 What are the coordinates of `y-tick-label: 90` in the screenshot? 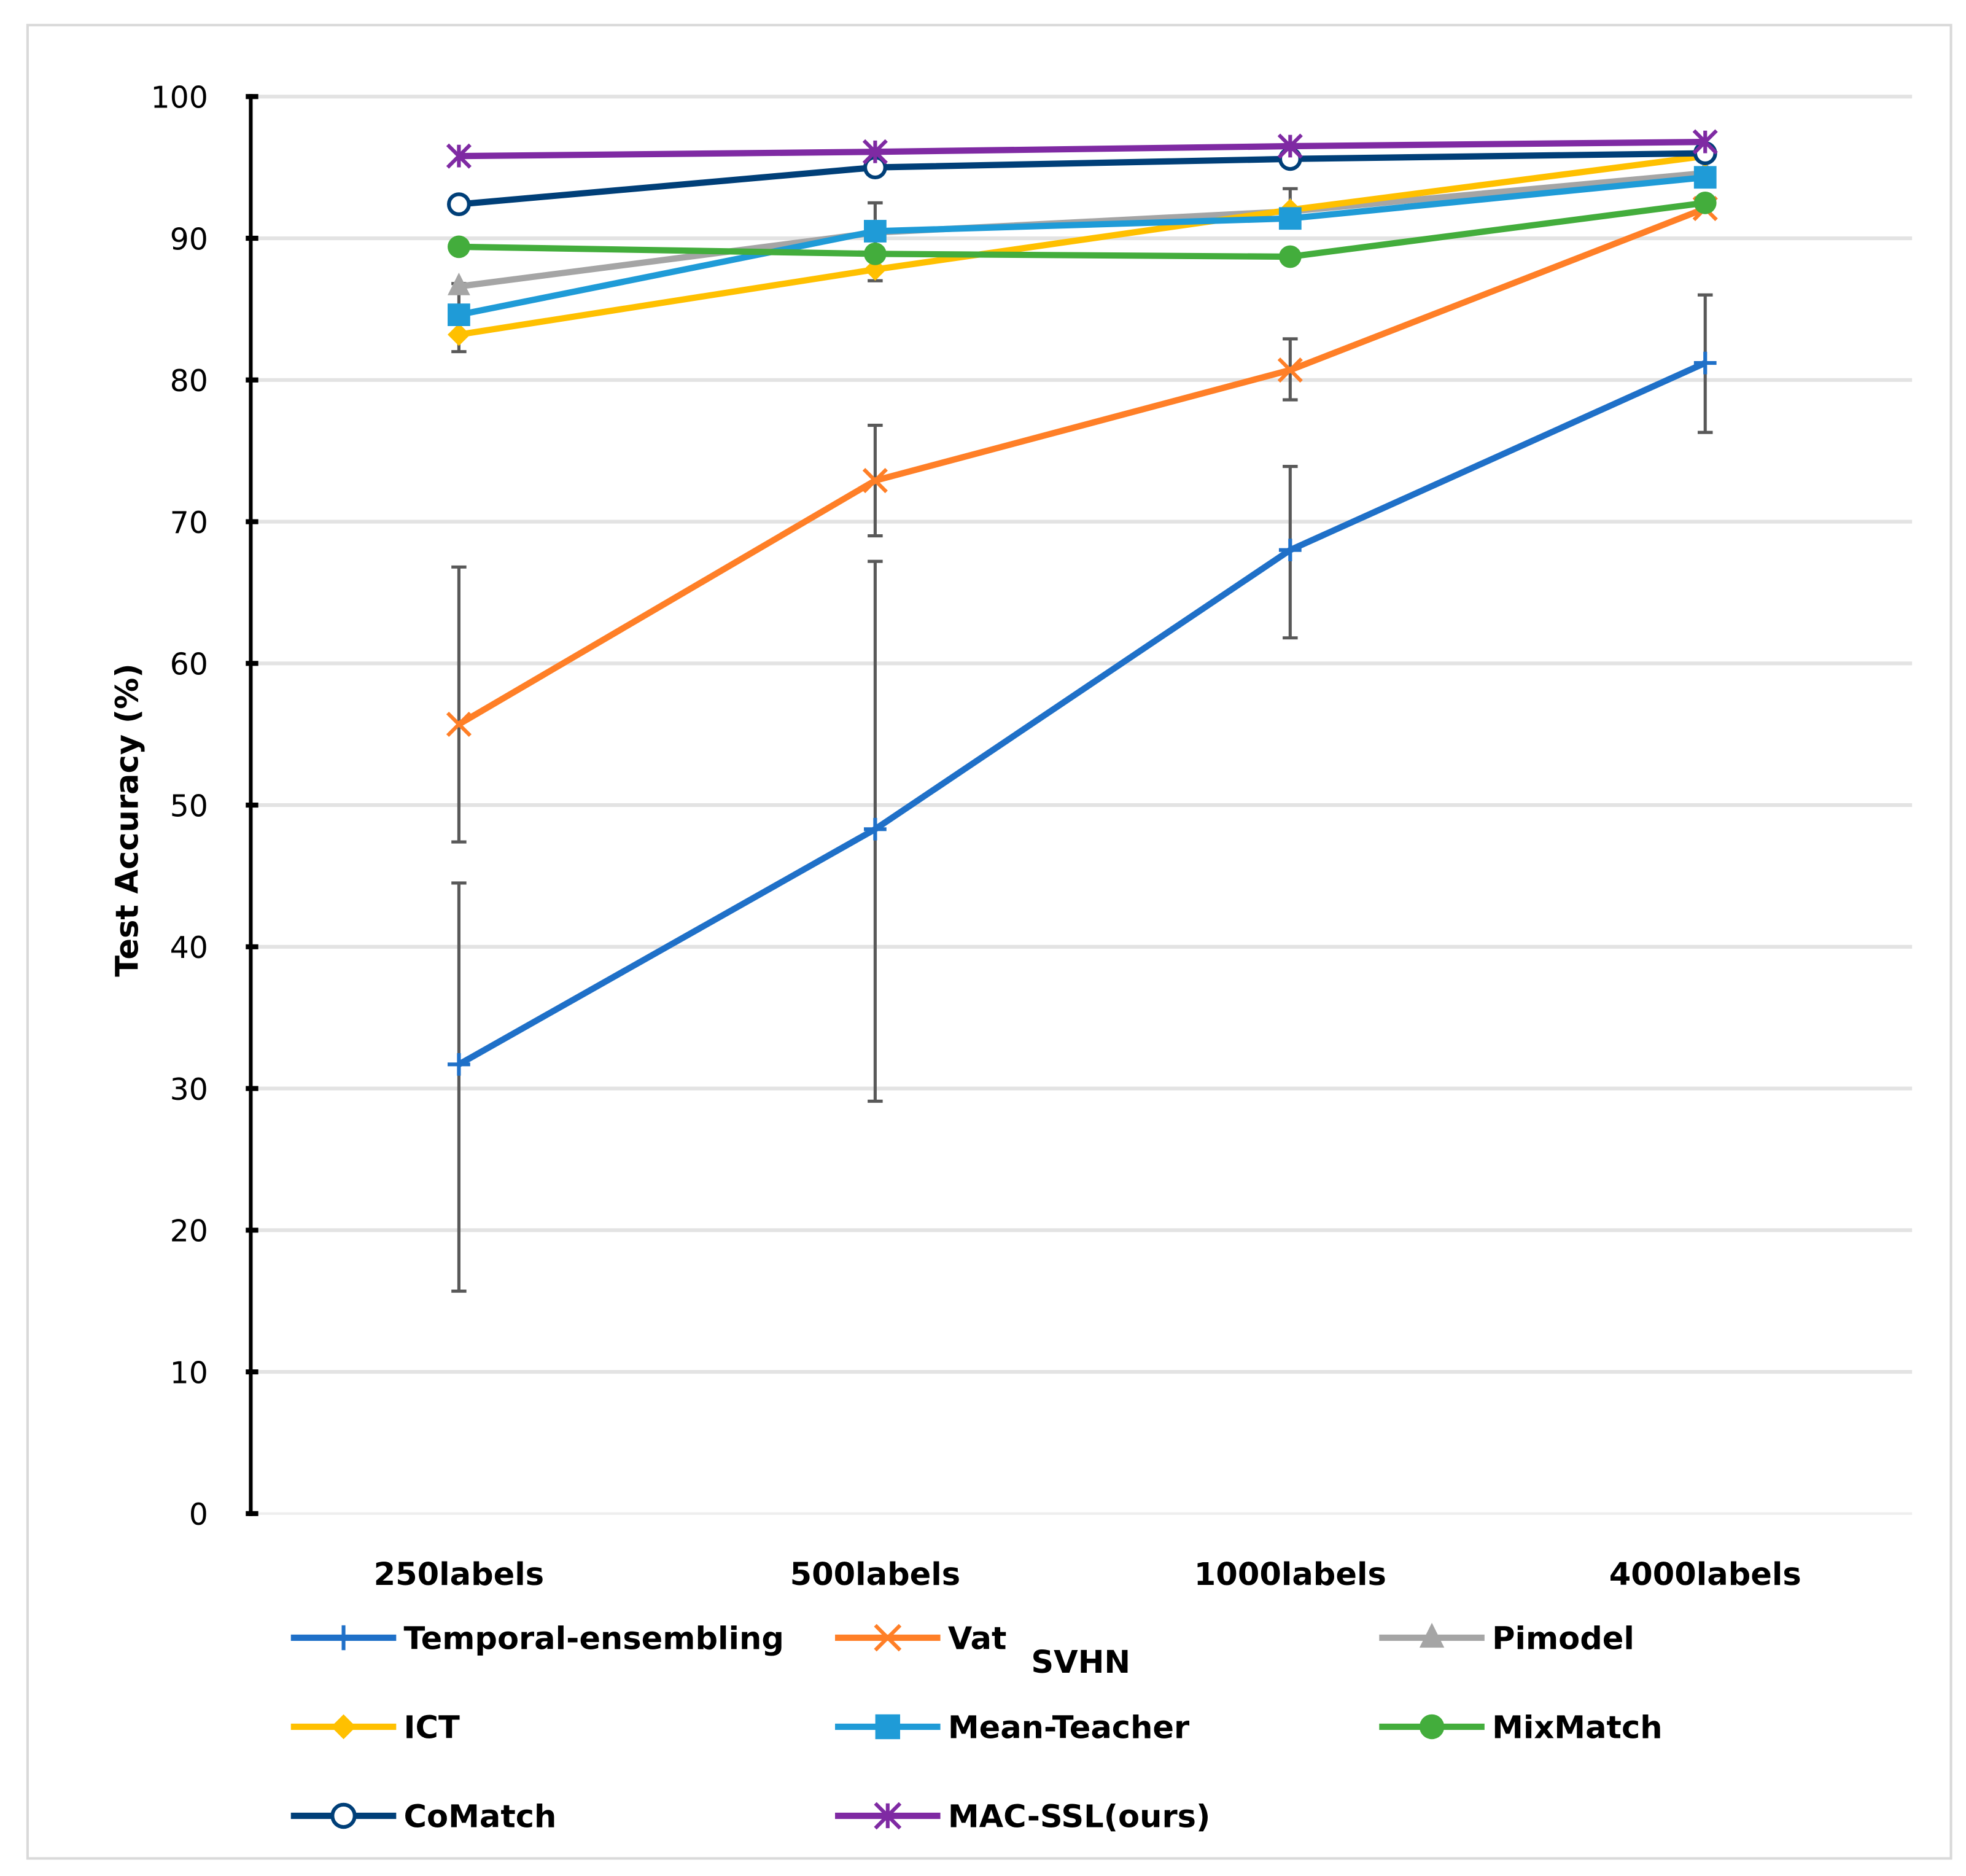 It's located at (189, 239).